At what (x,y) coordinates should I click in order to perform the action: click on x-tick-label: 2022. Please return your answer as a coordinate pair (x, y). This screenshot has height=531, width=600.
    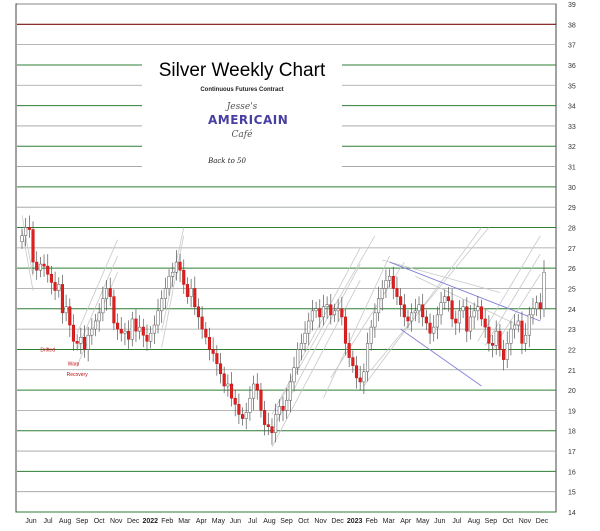
    Looking at the image, I should click on (150, 521).